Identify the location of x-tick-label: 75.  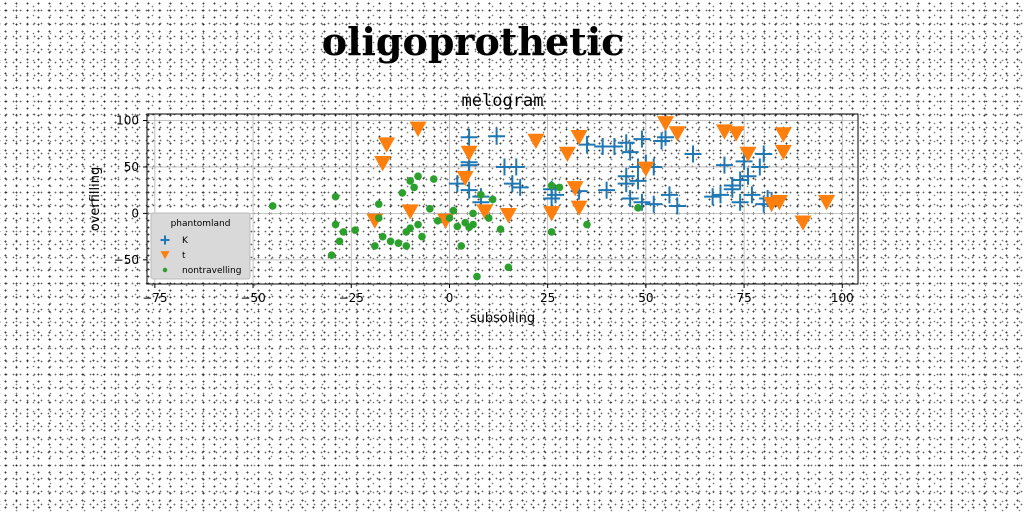
(743, 298).